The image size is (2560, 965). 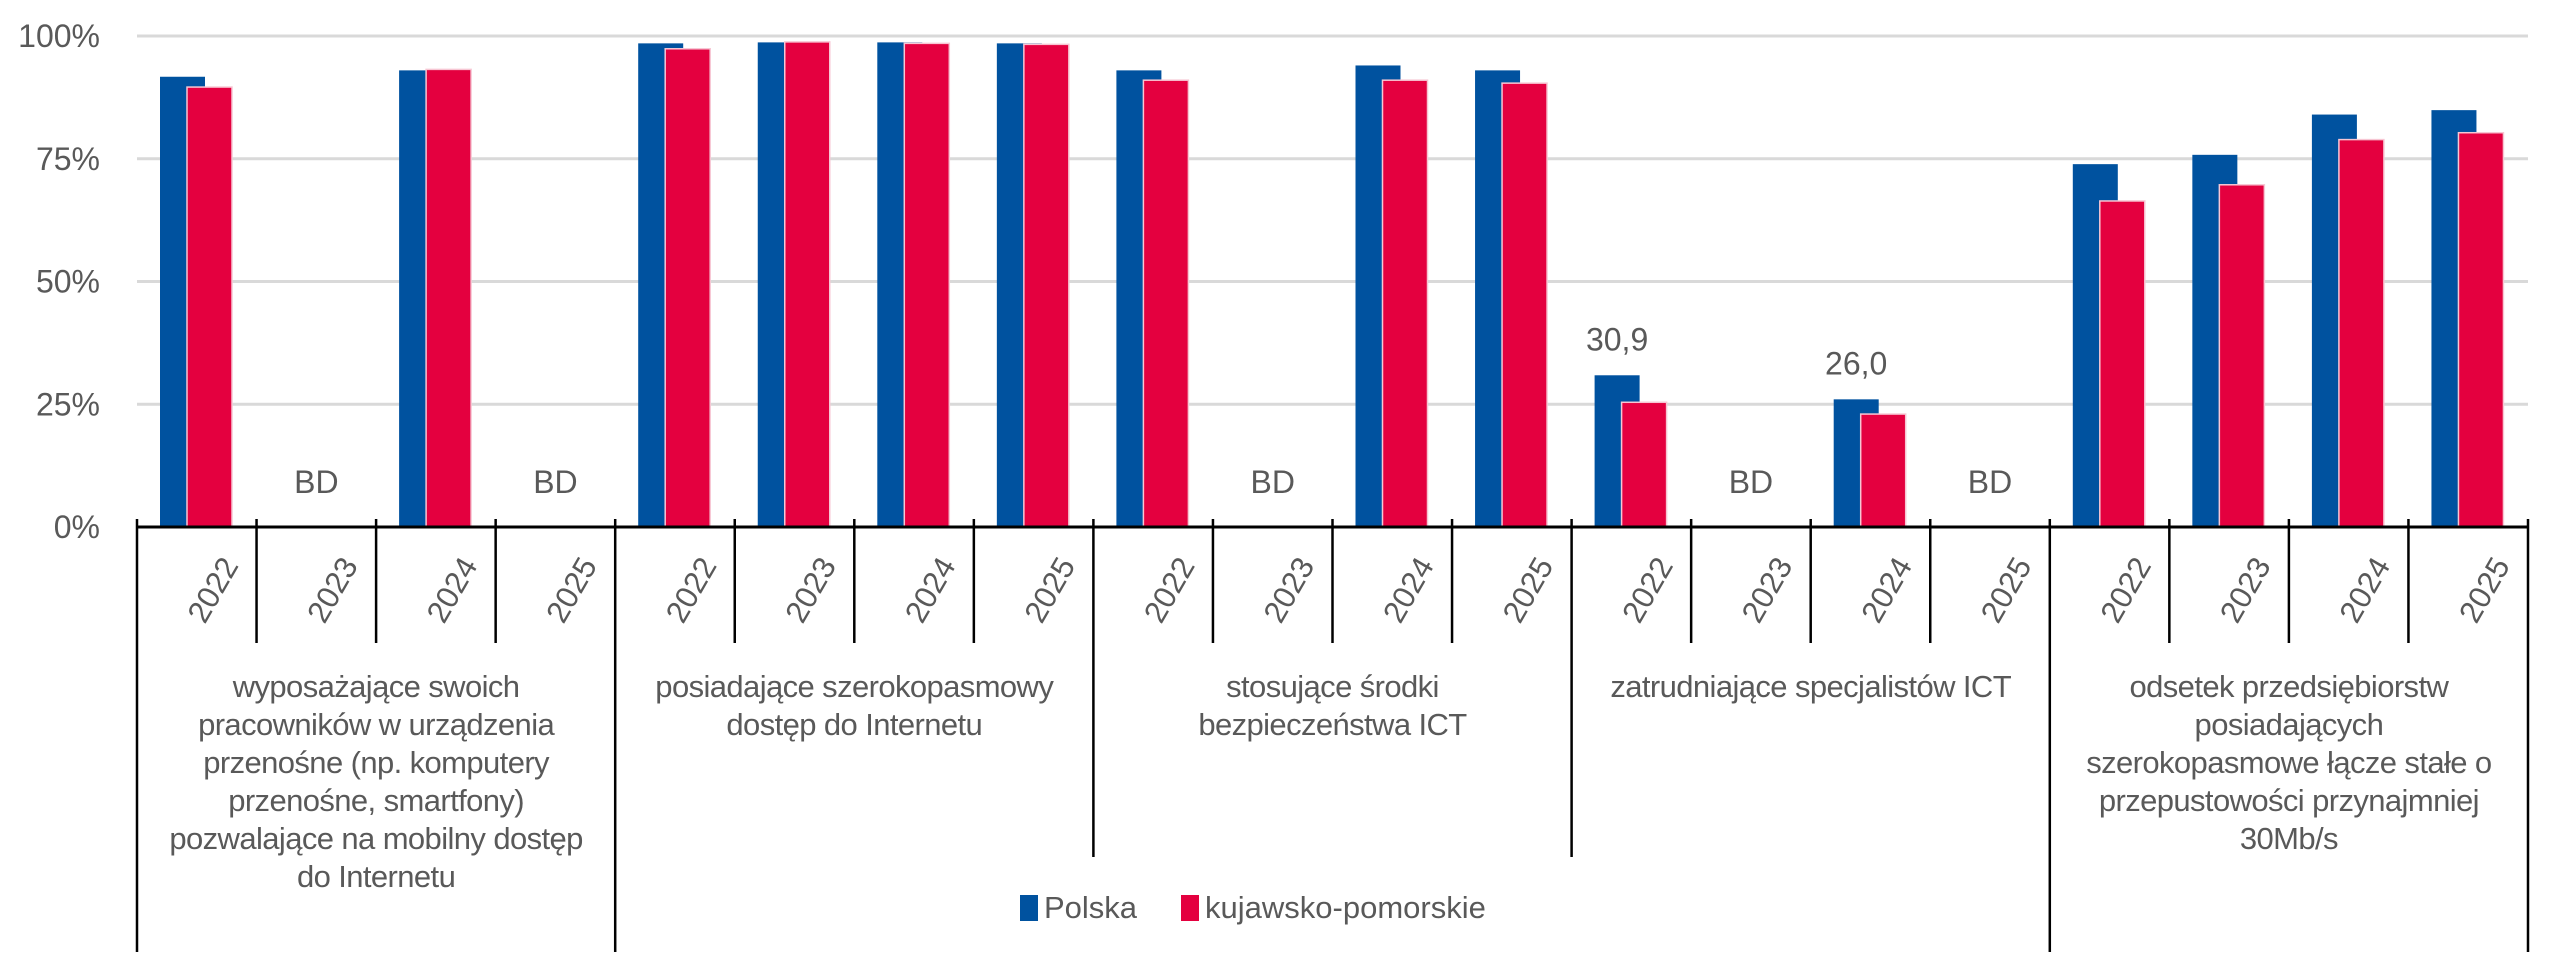 I want to click on legend: Polska kujawsko-pomorskie, so click(x=1268, y=908).